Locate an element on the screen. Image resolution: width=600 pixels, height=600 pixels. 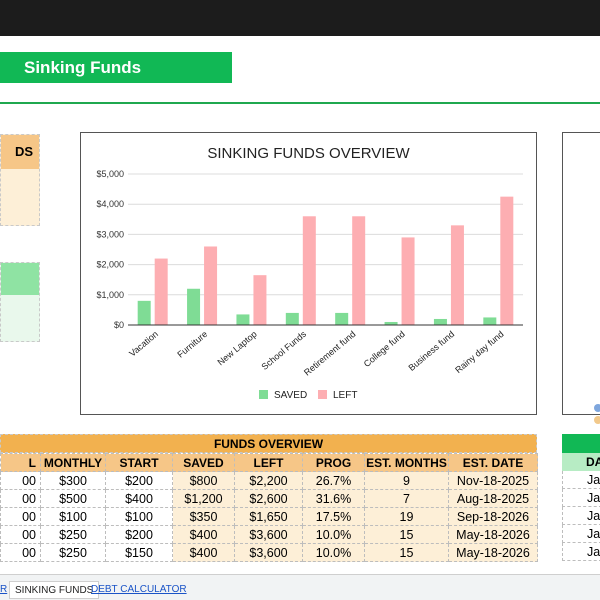
table-row: 00 $500 $400 $1,200 $2,600 31.6% 7 Aug-18-2025 is located at coordinates (269, 498).